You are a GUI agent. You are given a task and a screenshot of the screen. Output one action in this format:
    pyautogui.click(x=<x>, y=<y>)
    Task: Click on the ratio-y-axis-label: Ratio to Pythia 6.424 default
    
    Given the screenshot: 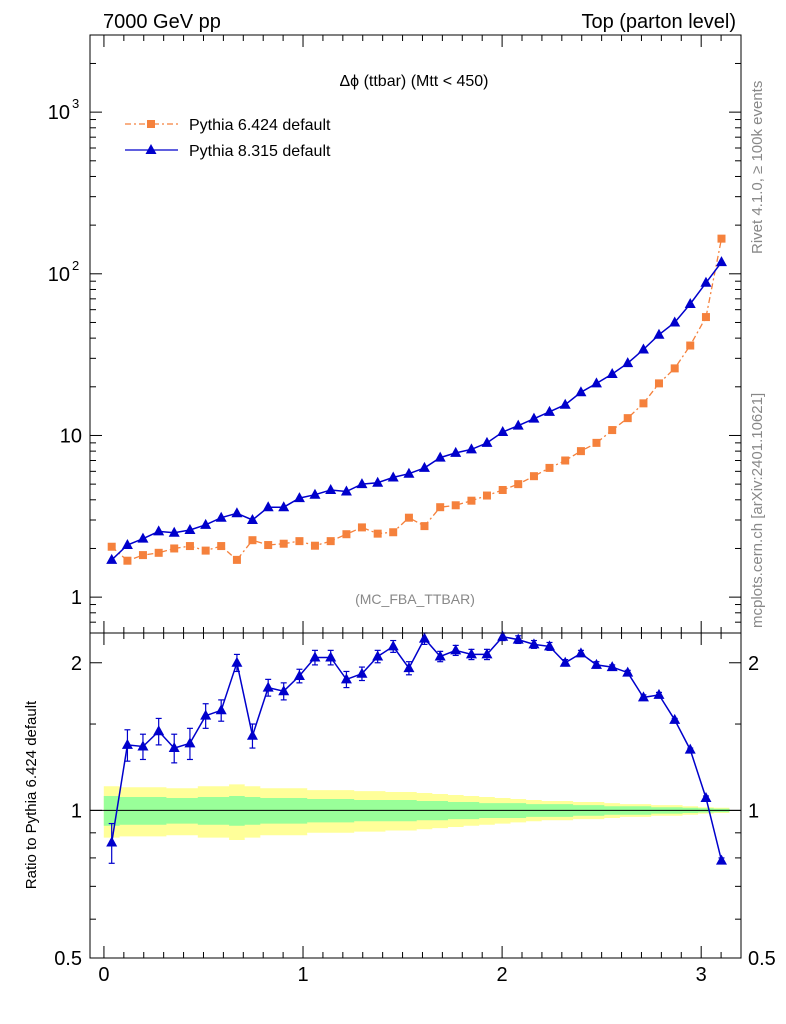 What is the action you would take?
    pyautogui.click(x=31, y=794)
    